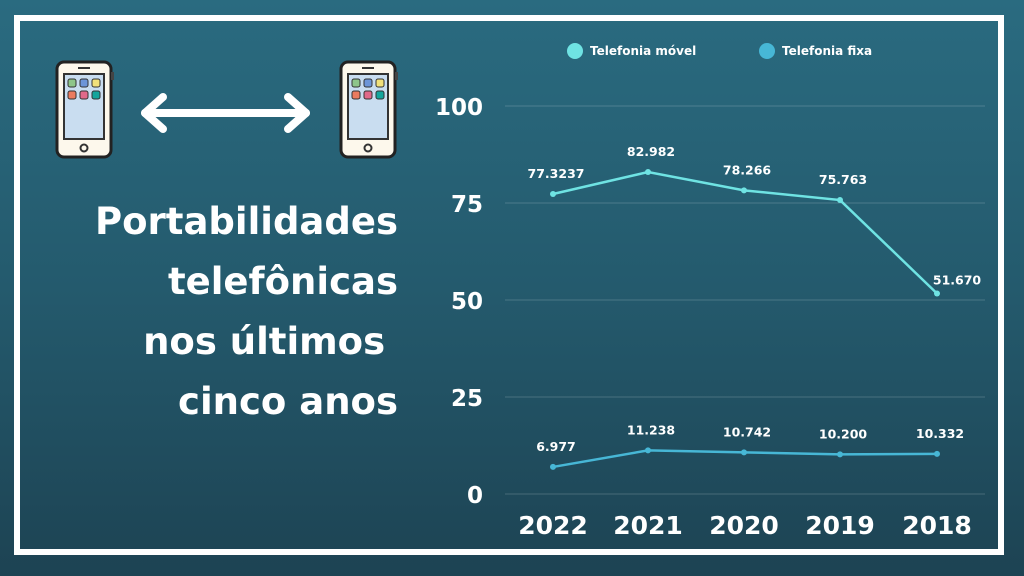 The width and height of the screenshot is (1024, 576). What do you see at coordinates (467, 302) in the screenshot?
I see `y-tick-label: 50` at bounding box center [467, 302].